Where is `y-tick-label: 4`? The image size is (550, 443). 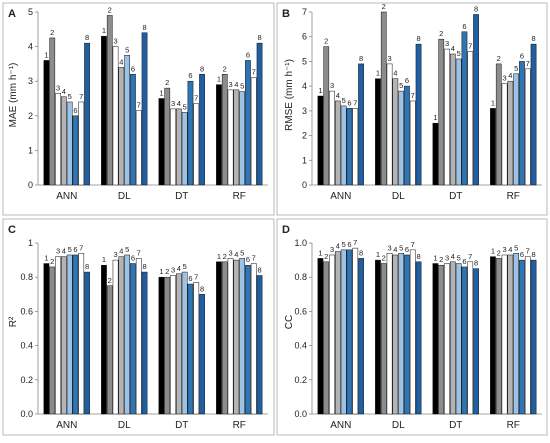 y-tick-label: 4 is located at coordinates (304, 86).